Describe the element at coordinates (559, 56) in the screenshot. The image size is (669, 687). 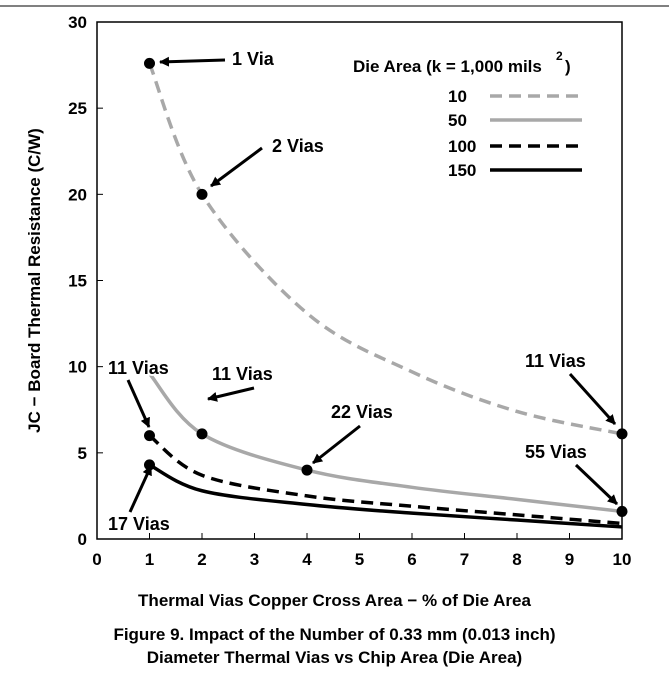
I see `legend-title-superscript: 2` at that location.